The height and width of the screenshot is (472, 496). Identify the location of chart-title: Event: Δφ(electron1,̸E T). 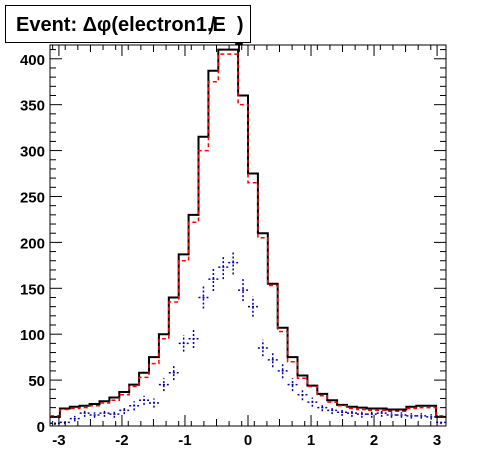
(130, 34).